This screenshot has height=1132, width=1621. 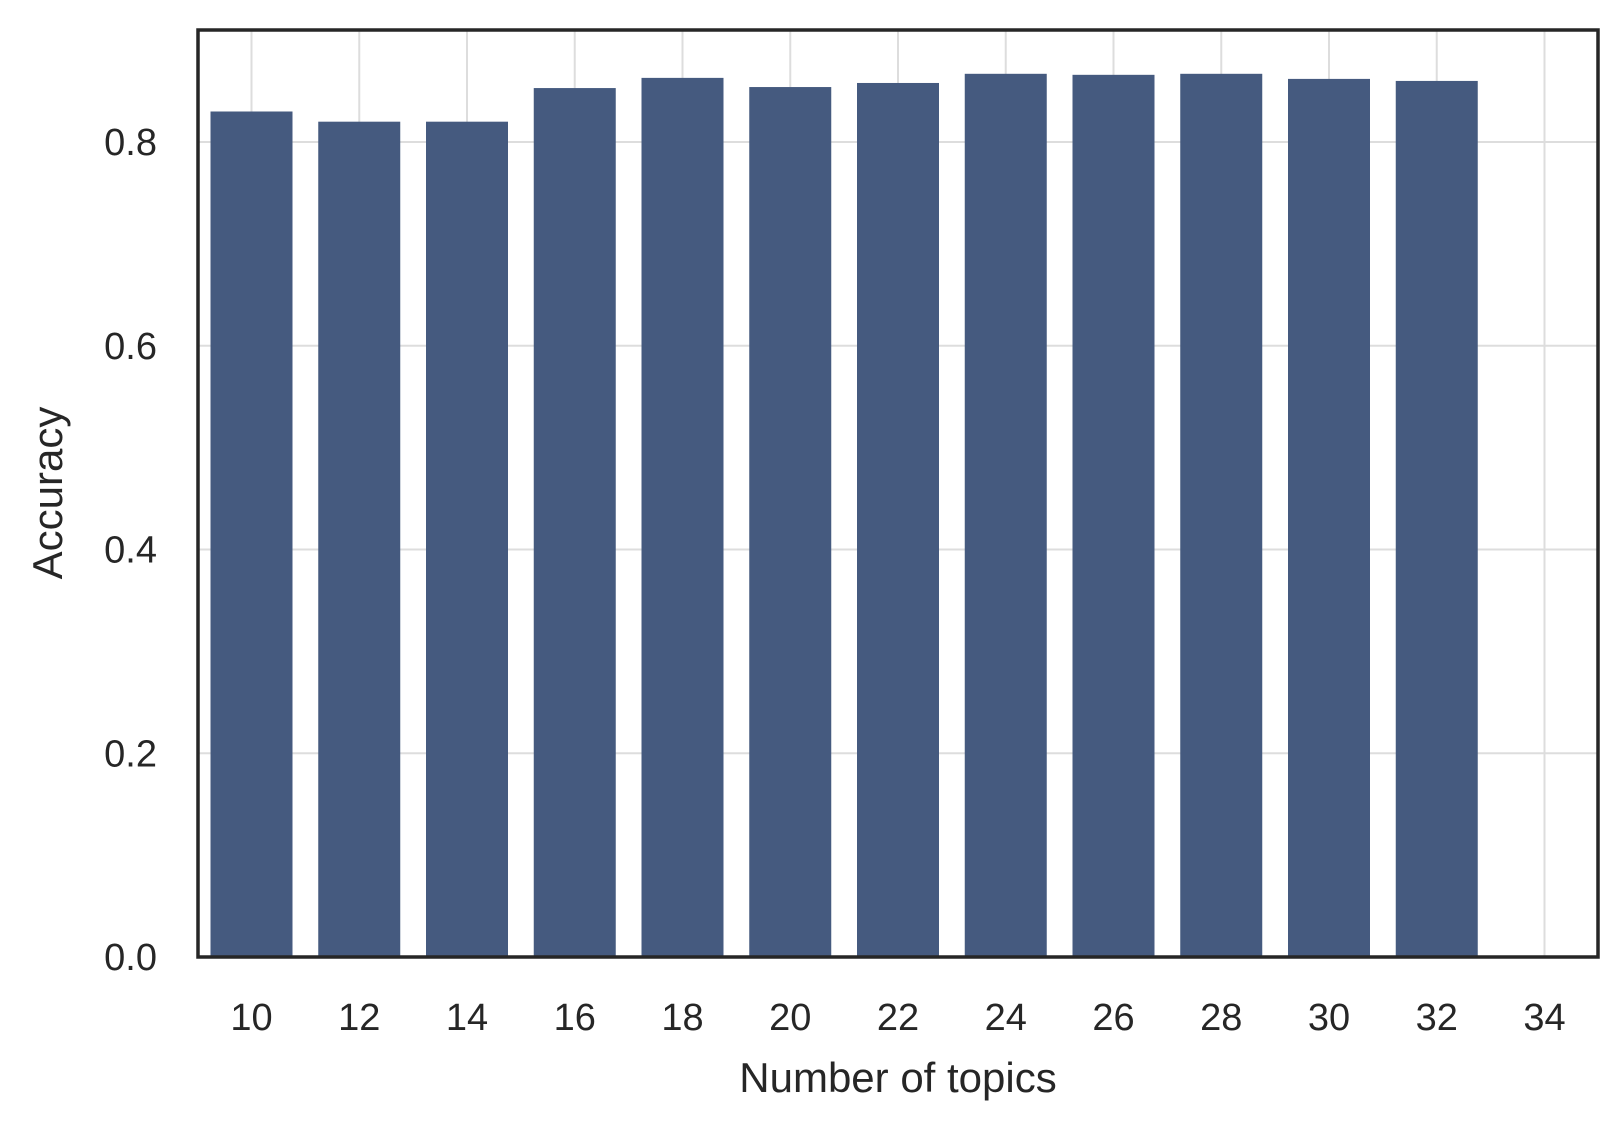 I want to click on y-tick-label: 0.0, so click(x=130, y=958).